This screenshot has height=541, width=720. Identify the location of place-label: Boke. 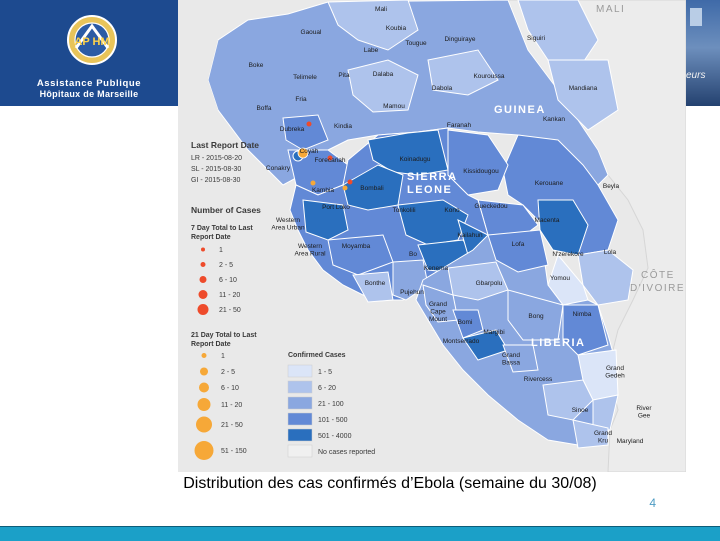
(256, 65).